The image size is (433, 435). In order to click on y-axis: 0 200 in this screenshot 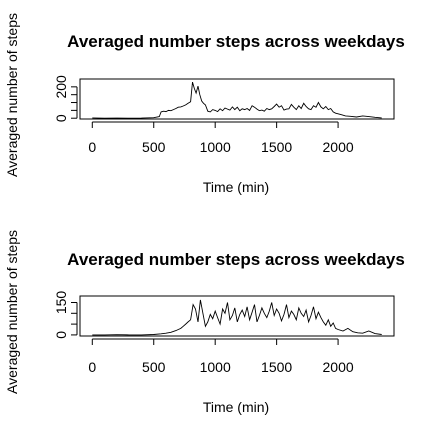, I will do `click(65, 98)`.